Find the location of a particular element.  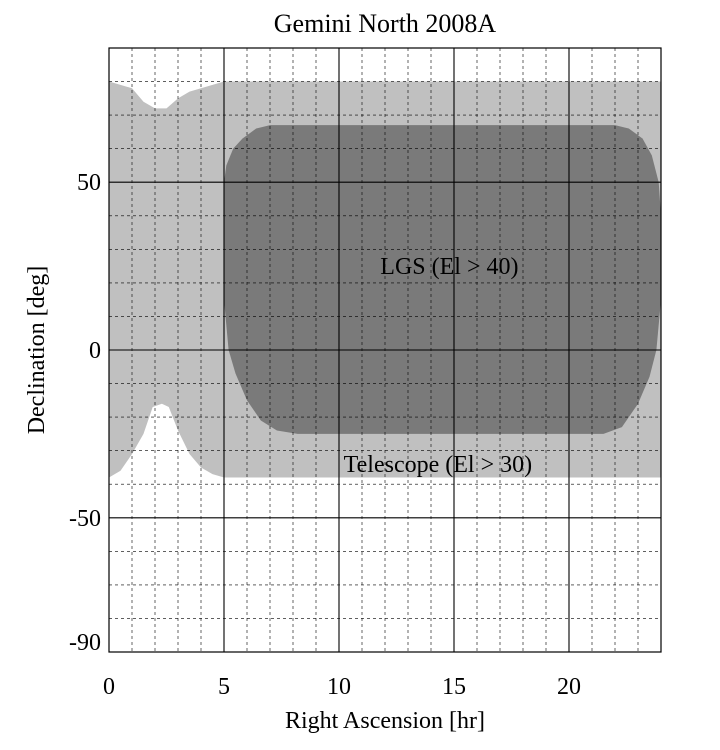

chart-title: Gemini North 2008A is located at coordinates (385, 23).